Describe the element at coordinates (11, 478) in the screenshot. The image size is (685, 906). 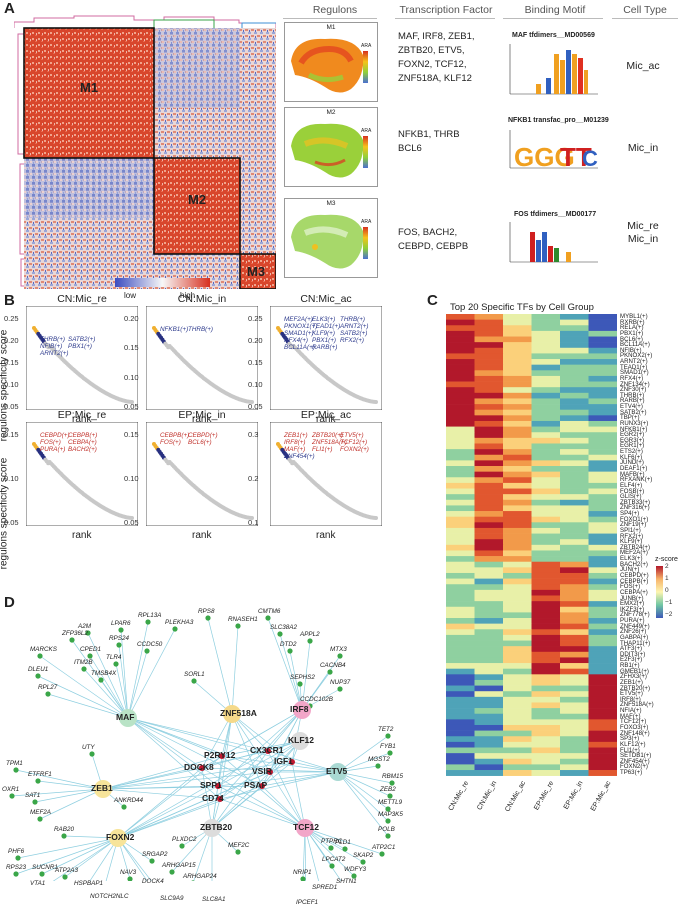
I see `y-tick: 0.10` at that location.